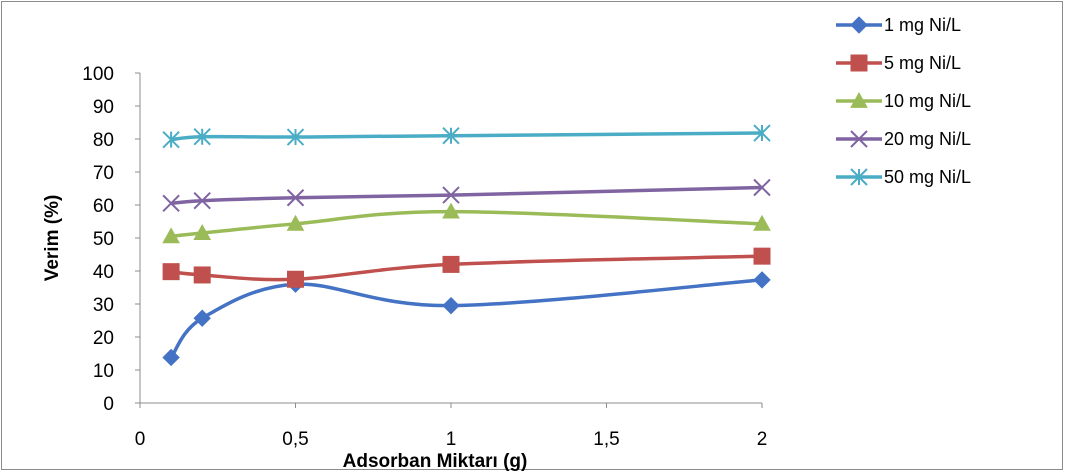 This screenshot has width=1067, height=474. Describe the element at coordinates (927, 177) in the screenshot. I see `legend-entry-label: 50 mg Ni/L` at that location.